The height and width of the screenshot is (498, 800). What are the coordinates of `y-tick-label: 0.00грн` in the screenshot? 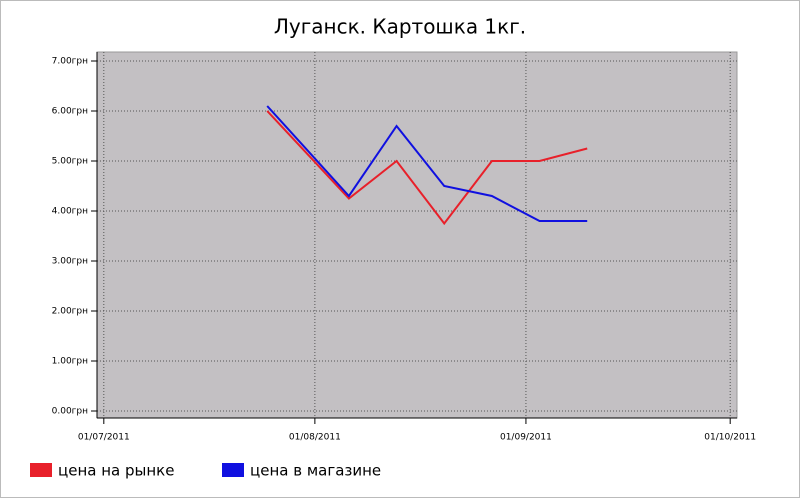 It's located at (70, 412).